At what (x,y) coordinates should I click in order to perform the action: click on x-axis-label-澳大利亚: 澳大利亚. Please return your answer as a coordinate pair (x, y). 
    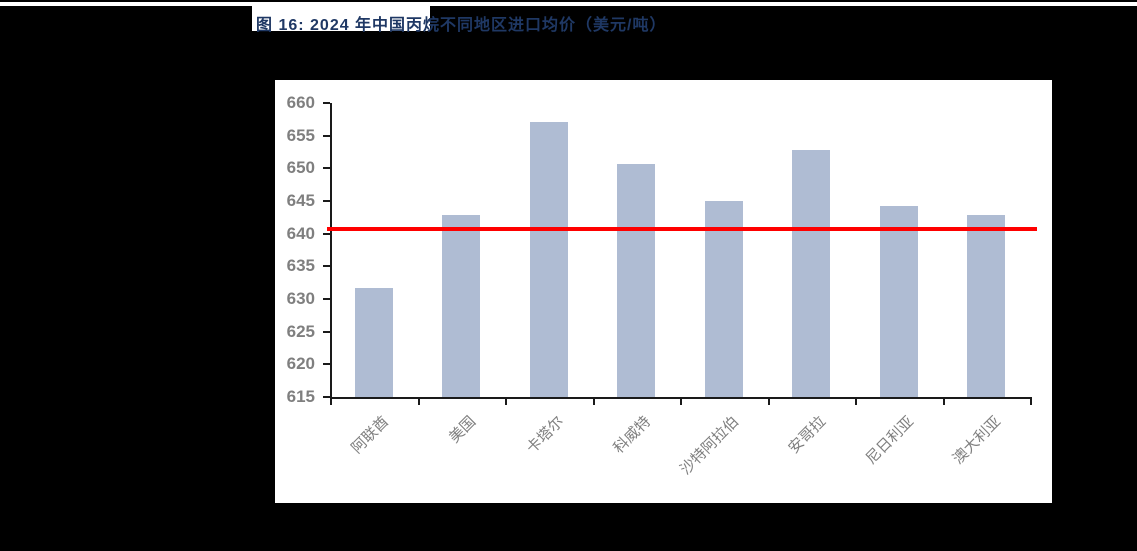
    Looking at the image, I should click on (977, 440).